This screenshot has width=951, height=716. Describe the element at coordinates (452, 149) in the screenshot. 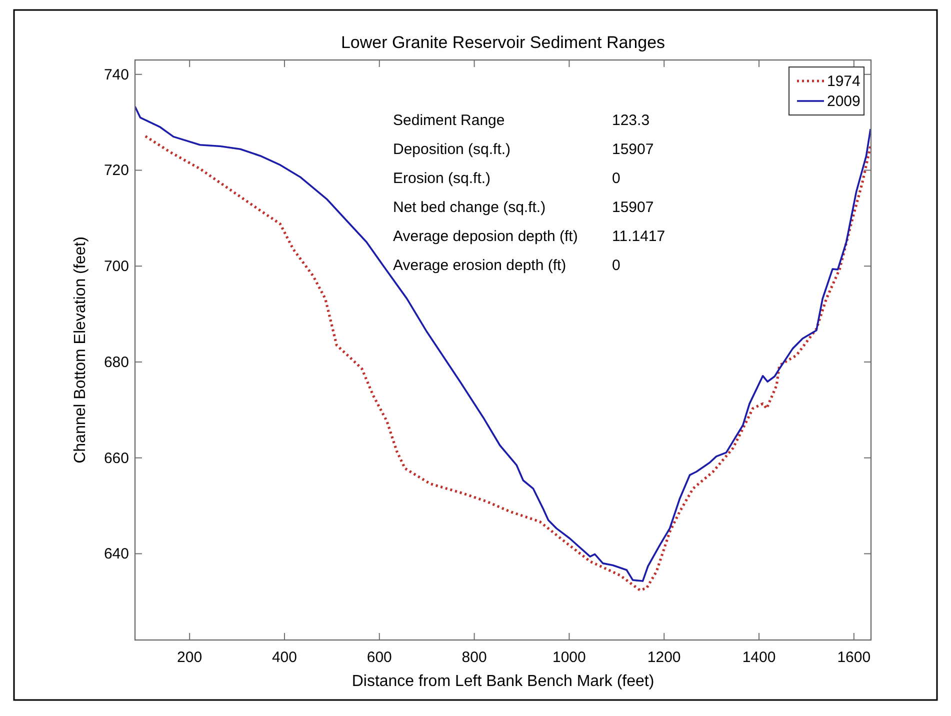

I see `annotation: Deposition (sq.ft.)` at that location.